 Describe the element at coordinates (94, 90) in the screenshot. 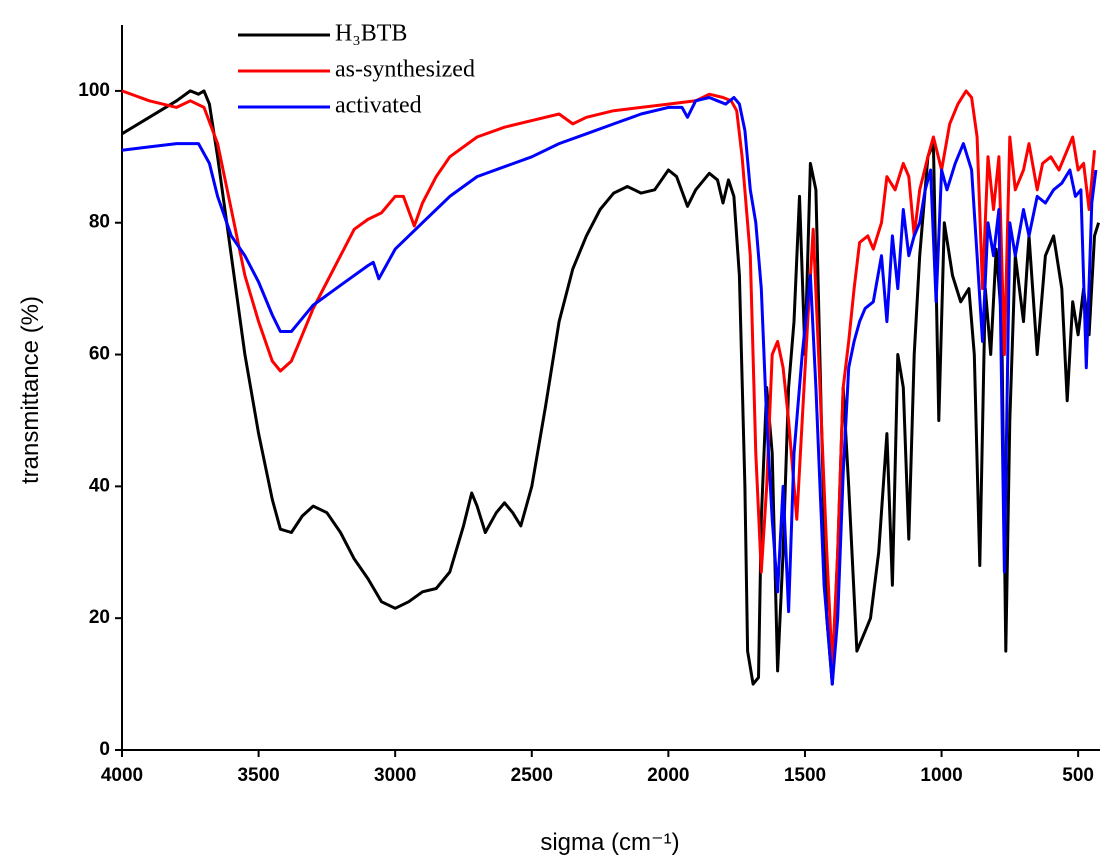

I see `y-tick-label: 100` at that location.